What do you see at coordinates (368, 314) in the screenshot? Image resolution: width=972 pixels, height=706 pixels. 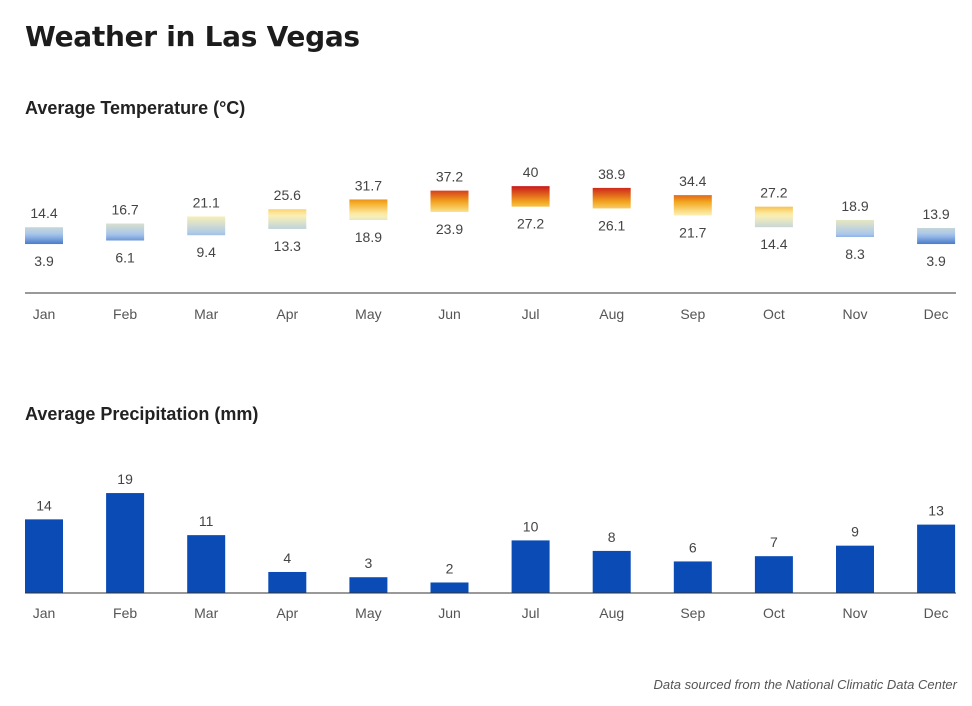 I see `temperature-month-tick: May` at bounding box center [368, 314].